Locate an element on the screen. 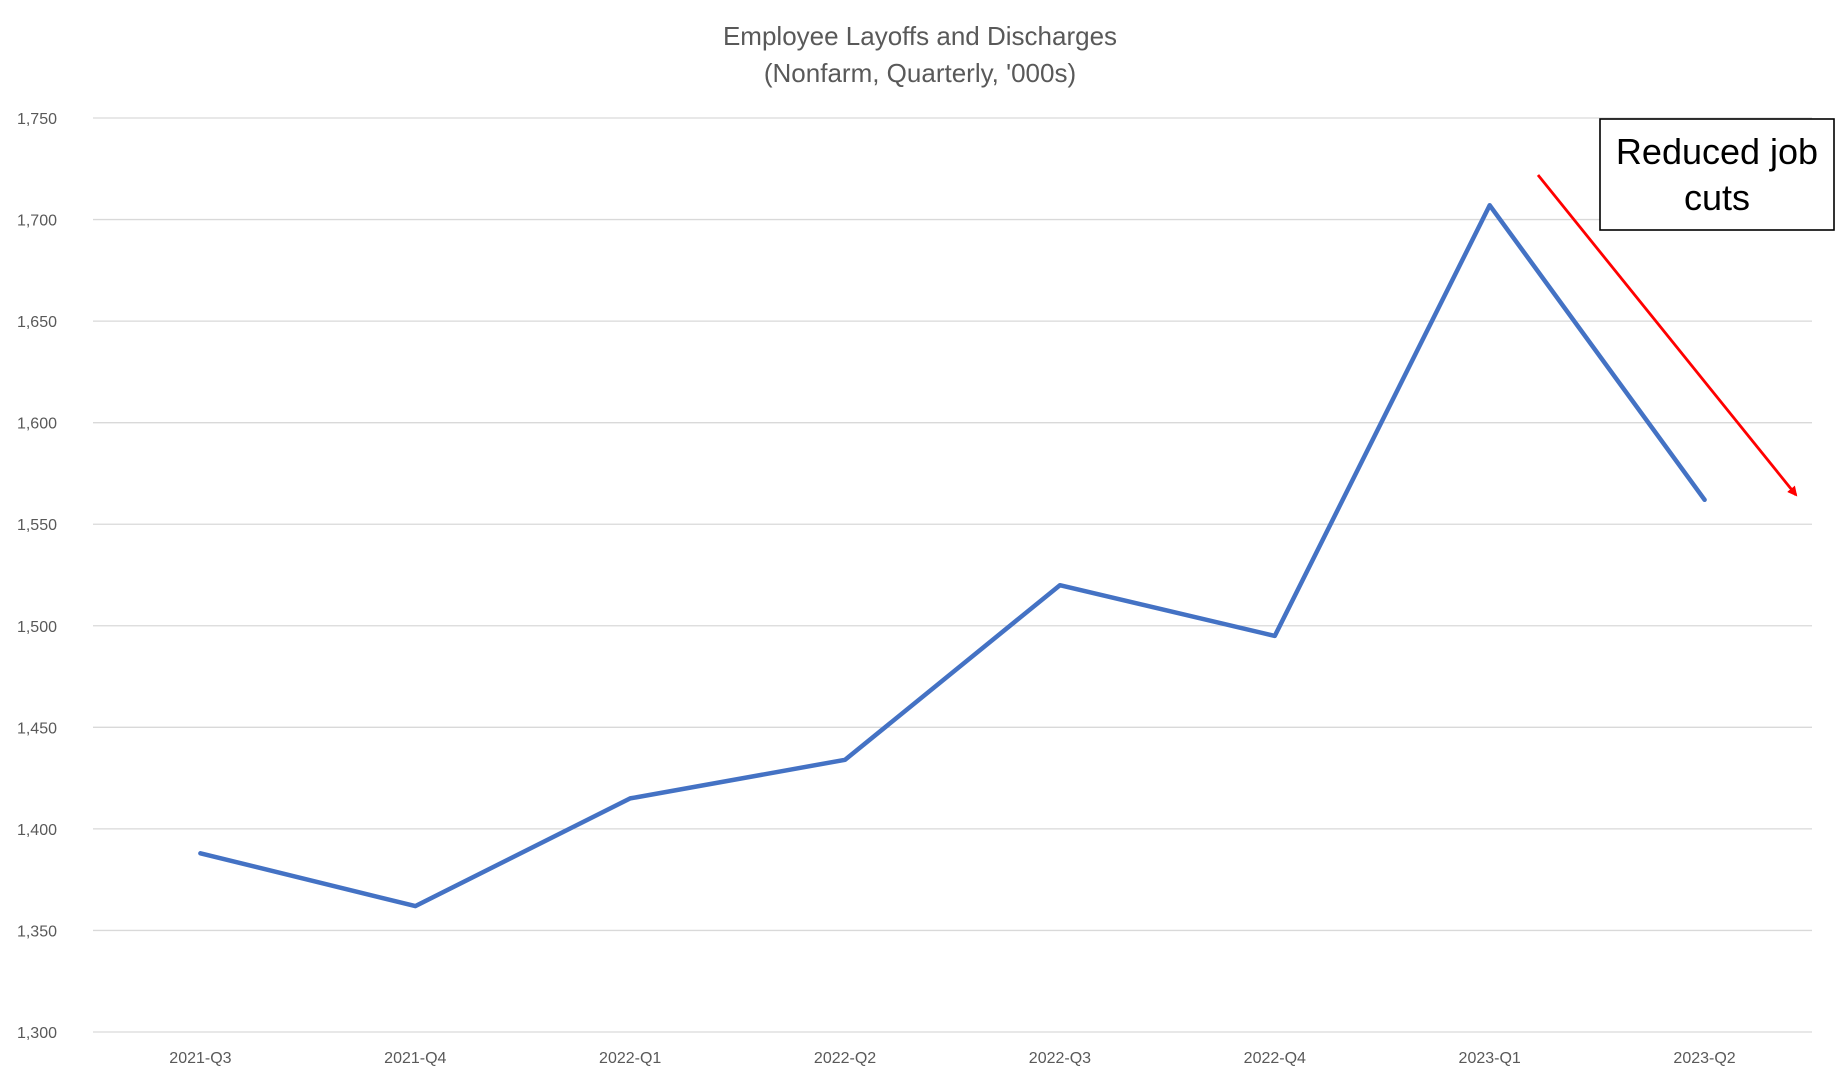 The height and width of the screenshot is (1080, 1840). y-tick-label: 1,600 is located at coordinates (37, 424).